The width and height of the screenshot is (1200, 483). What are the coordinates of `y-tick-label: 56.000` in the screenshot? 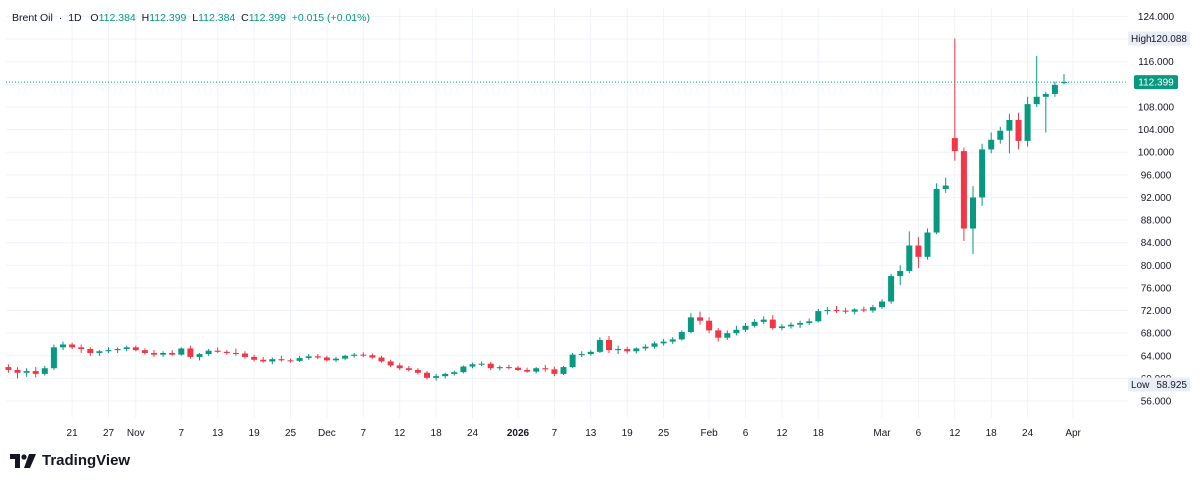 It's located at (1156, 402).